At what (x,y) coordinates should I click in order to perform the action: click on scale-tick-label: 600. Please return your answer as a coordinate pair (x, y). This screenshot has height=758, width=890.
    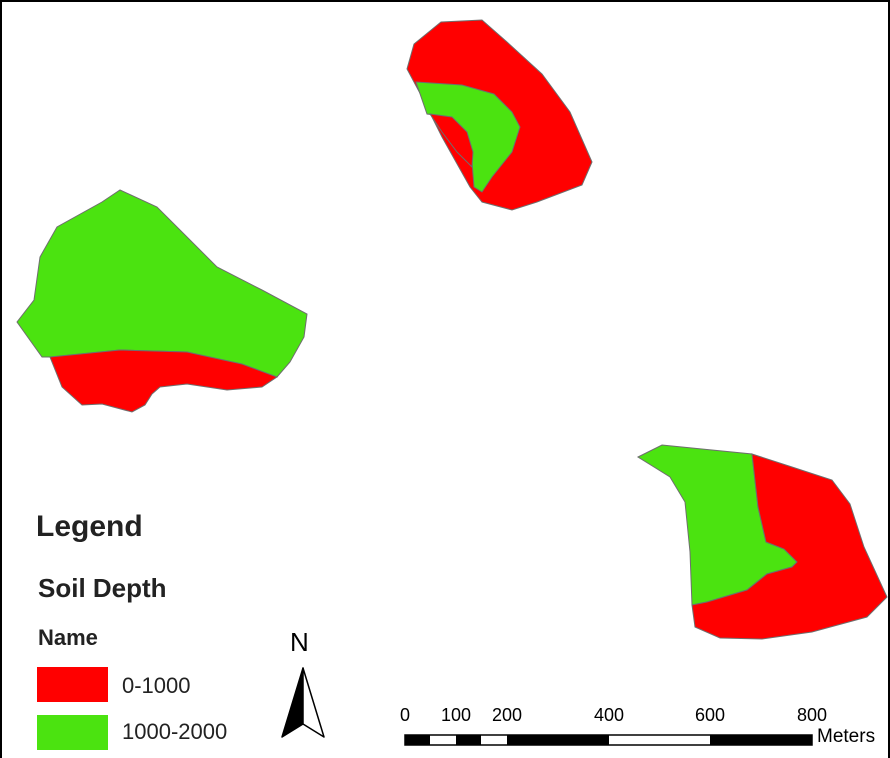
    Looking at the image, I should click on (710, 715).